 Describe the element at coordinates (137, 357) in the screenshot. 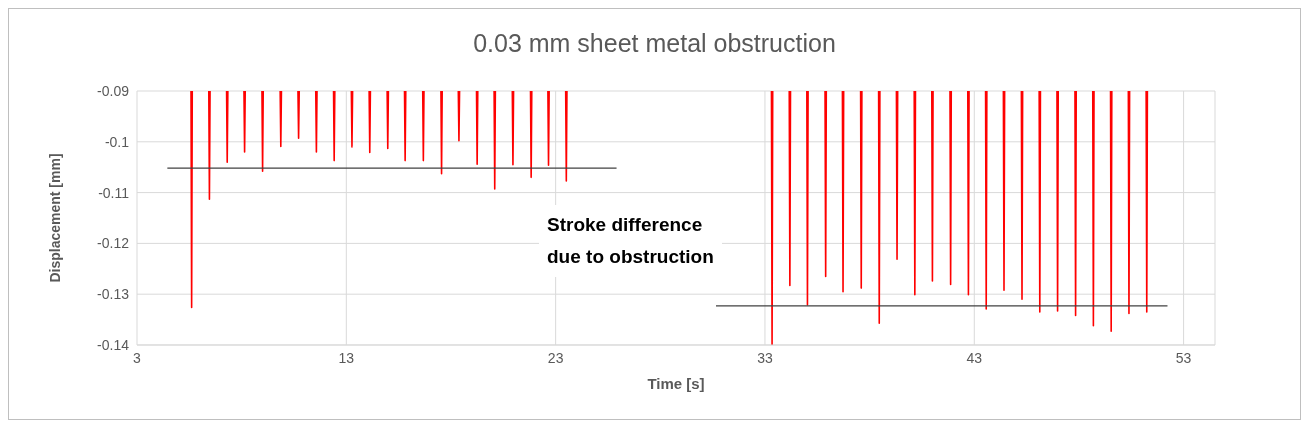

I see `x-tick-label: 3` at that location.